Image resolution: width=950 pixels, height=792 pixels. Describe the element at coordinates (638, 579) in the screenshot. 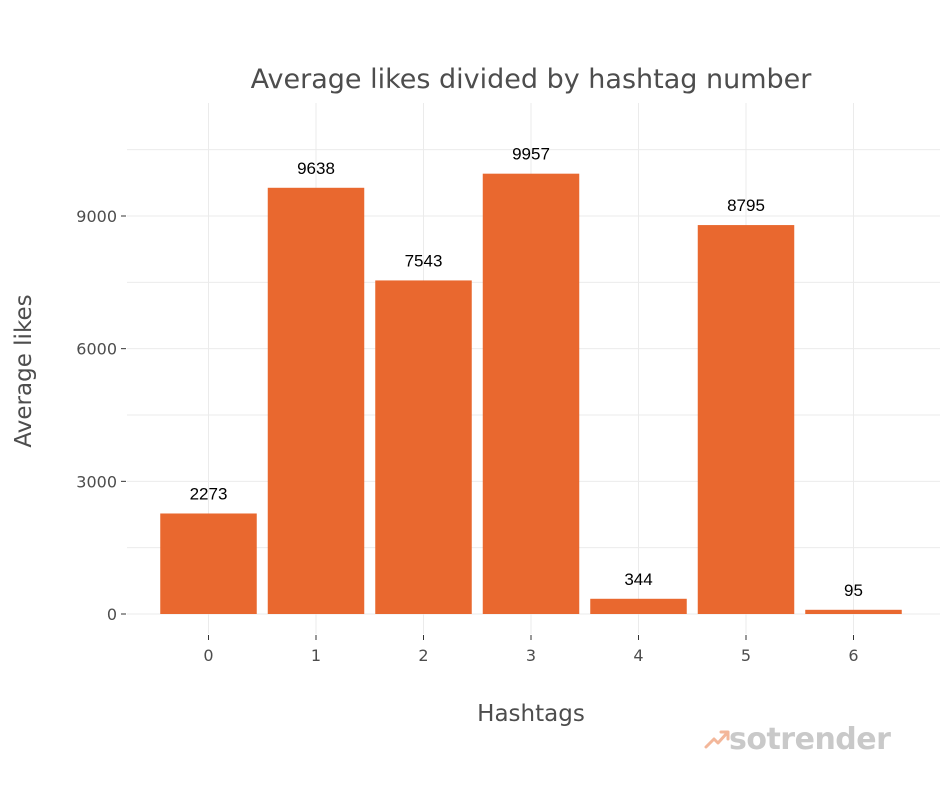

I see `data-label: 344` at that location.